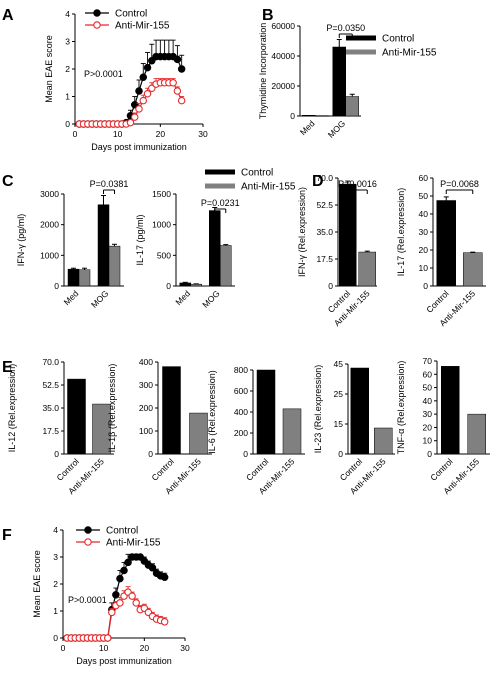 The image size is (496, 676). What do you see at coordinates (345, 28) in the screenshot?
I see `B-p-value: P=0.0350` at bounding box center [345, 28].